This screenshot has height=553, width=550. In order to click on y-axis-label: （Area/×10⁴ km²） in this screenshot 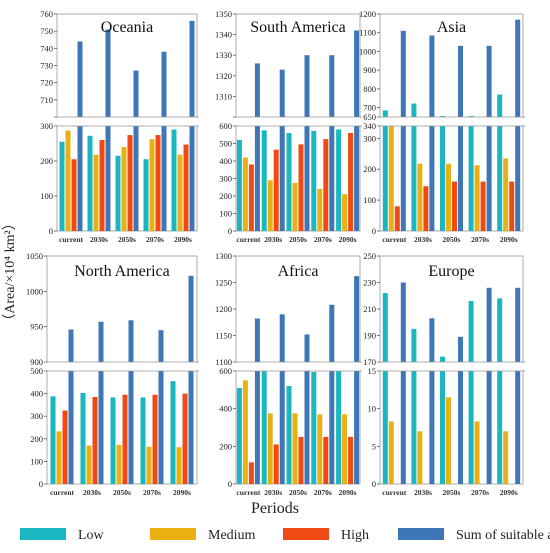, I will do `click(10, 271)`.